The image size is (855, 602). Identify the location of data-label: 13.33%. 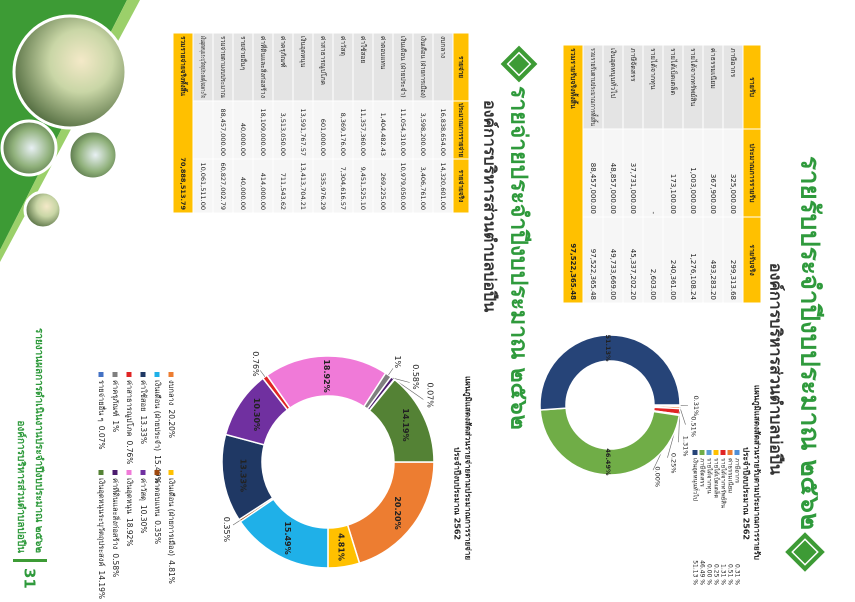
(243, 475).